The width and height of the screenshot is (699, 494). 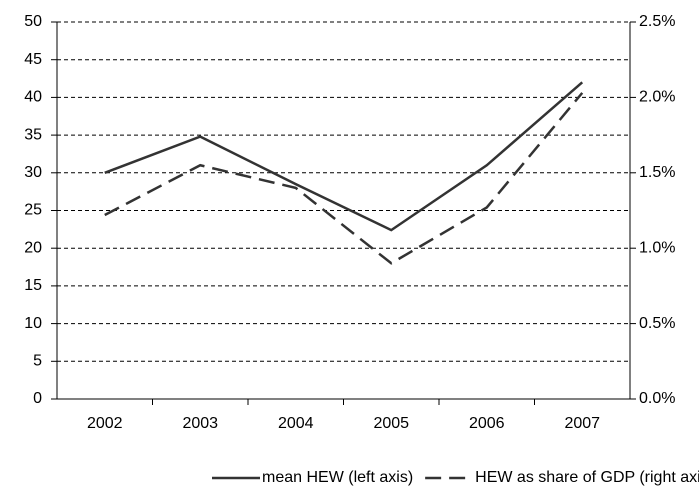 What do you see at coordinates (33, 323) in the screenshot?
I see `y-tick-label: 10` at bounding box center [33, 323].